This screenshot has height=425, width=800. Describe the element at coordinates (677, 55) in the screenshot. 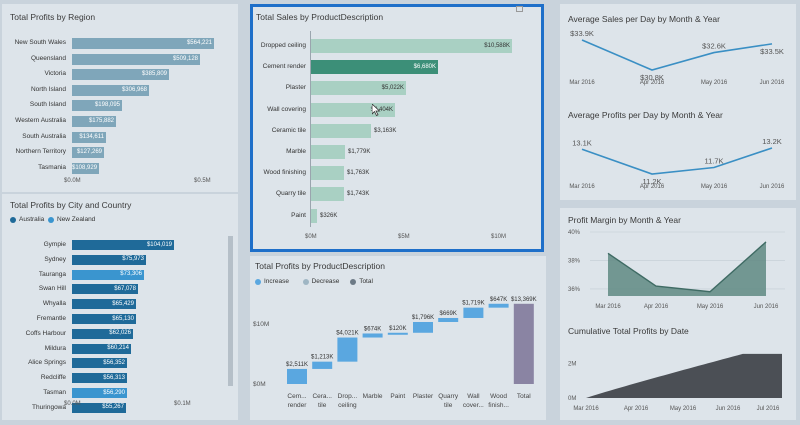

I see `avg_sales-line` at that location.